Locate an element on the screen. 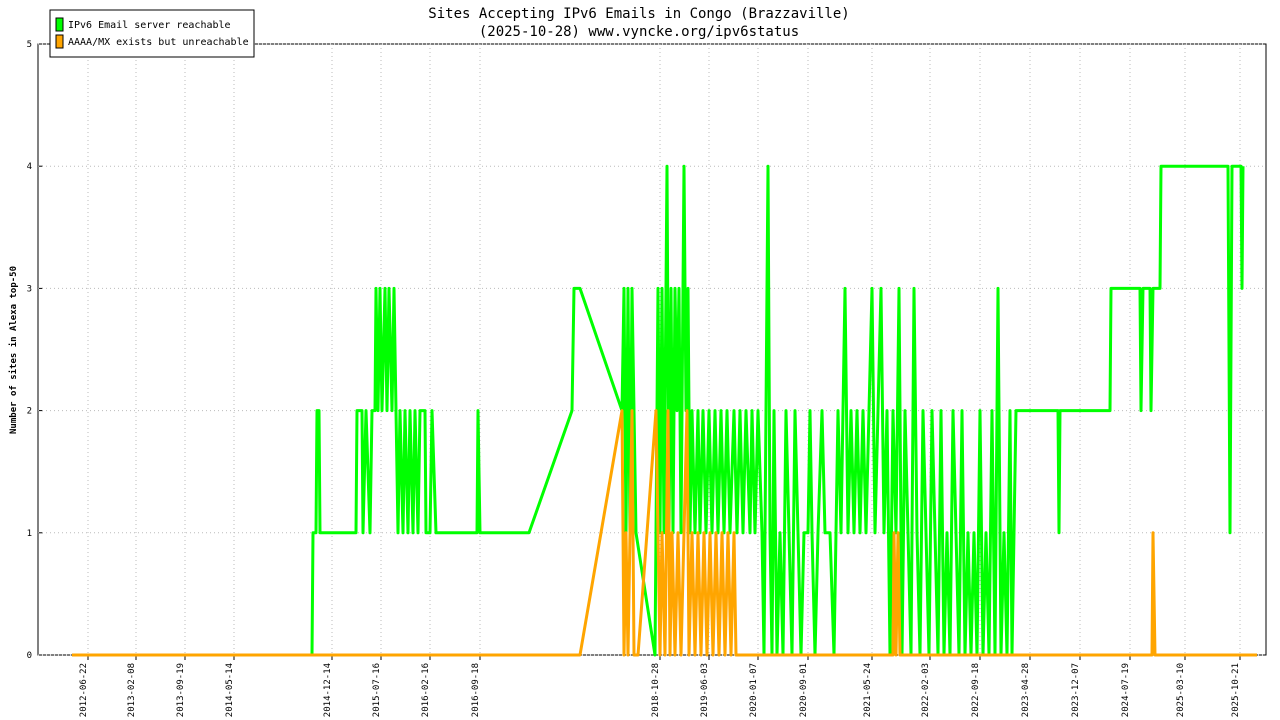 The image size is (1280, 720). legend-label: IPv6 Email server reachable is located at coordinates (149, 25).